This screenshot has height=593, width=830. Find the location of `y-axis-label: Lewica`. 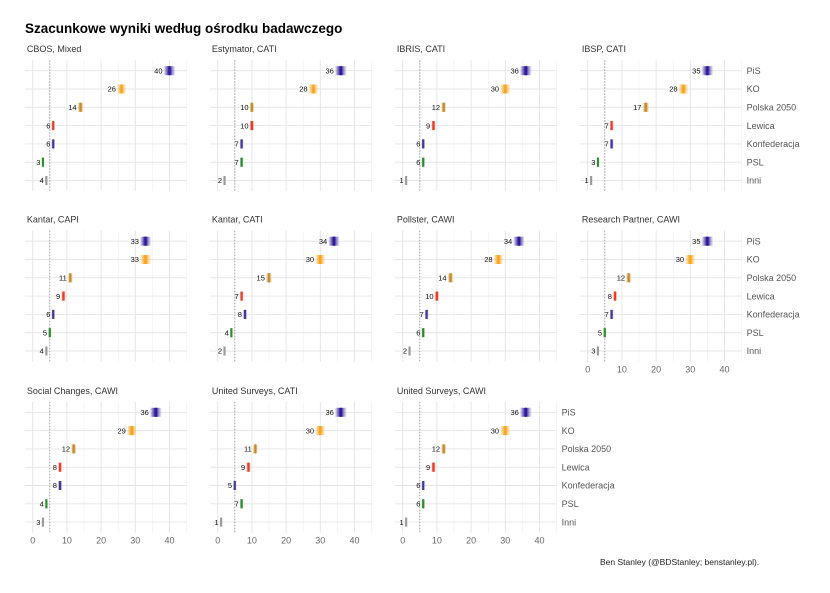

y-axis-label: Lewica is located at coordinates (576, 467).